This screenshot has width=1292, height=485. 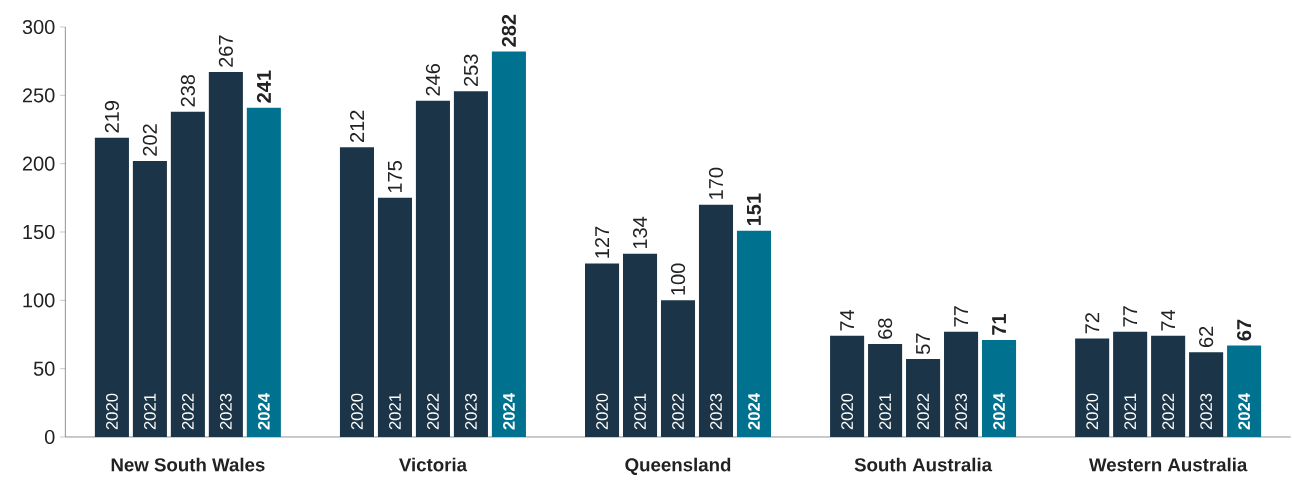 I want to click on data-label: 267, so click(x=225, y=51).